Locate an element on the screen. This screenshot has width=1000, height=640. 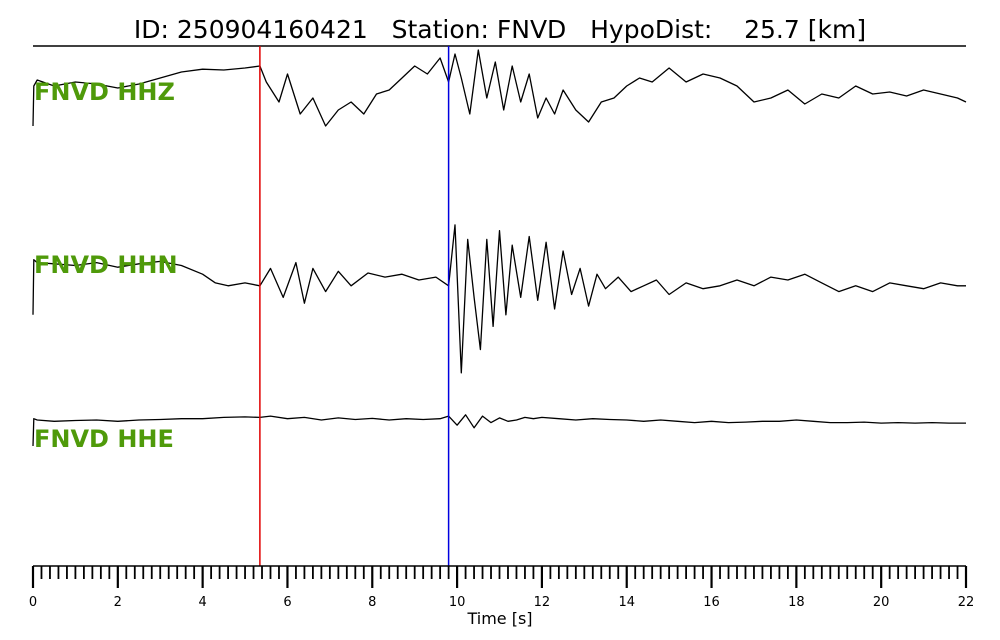
trace-labels-layer: FNVD HHZ FNVD HHN FNVD HHE is located at coordinates (106, 265).